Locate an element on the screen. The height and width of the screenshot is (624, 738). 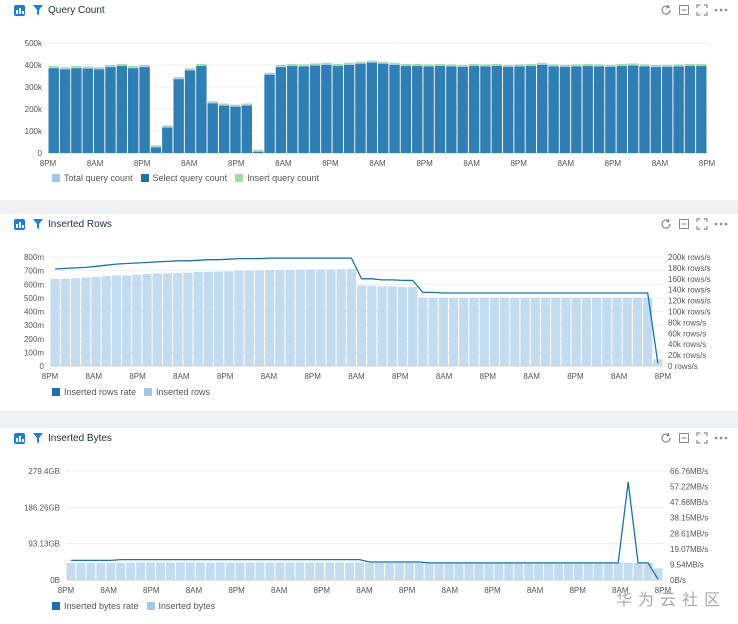
legend-item: Inserted rows is located at coordinates (177, 392).